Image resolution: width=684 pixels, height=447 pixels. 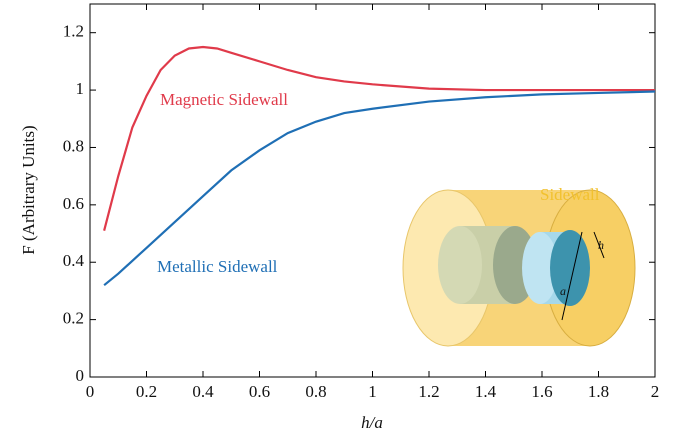 I want to click on x-tick-label: 0.6, so click(x=259, y=391).